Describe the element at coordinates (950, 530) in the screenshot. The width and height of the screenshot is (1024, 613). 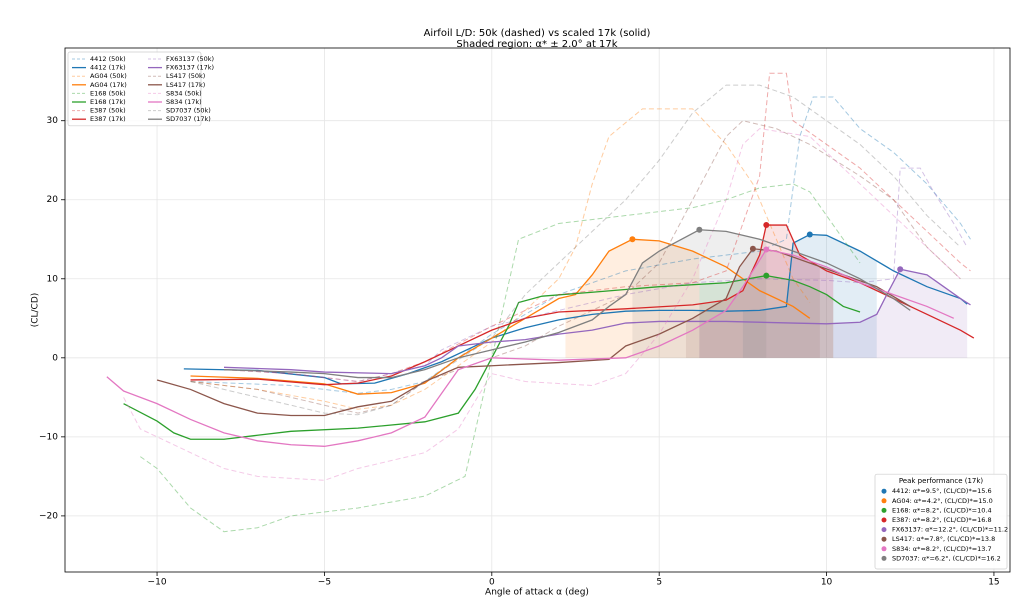
I see `peak-legend-label: FX63137: α*=12.2°, (CL/CD)*=11.2` at that location.